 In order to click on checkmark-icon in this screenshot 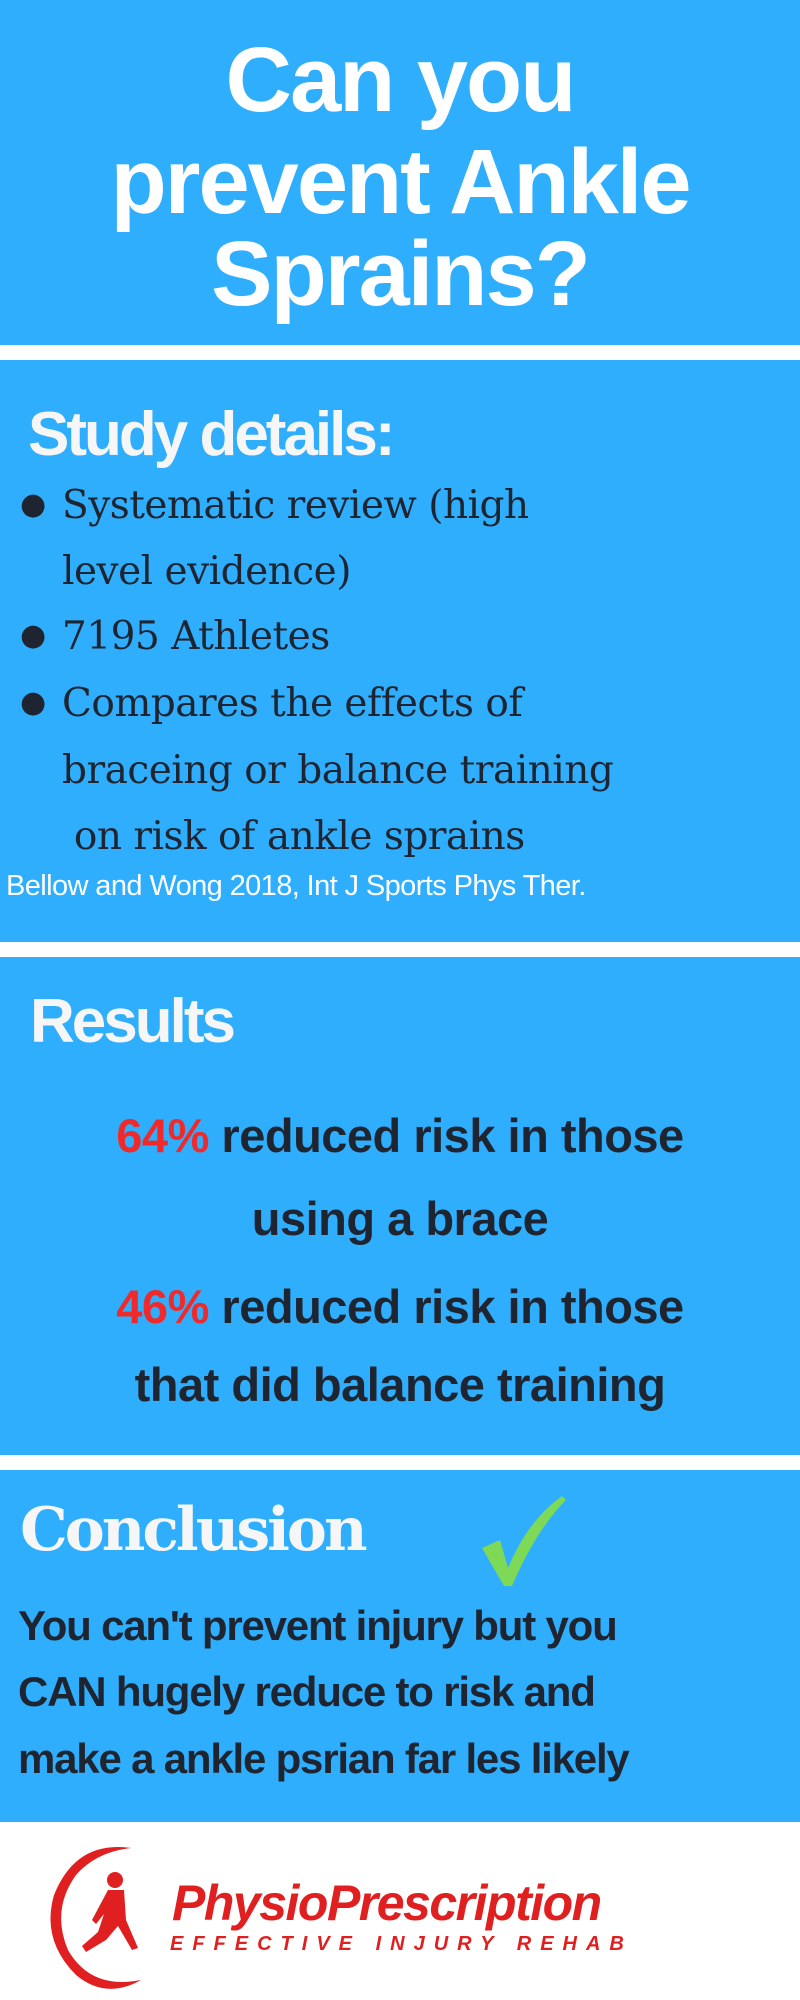, I will do `click(524, 1541)`.